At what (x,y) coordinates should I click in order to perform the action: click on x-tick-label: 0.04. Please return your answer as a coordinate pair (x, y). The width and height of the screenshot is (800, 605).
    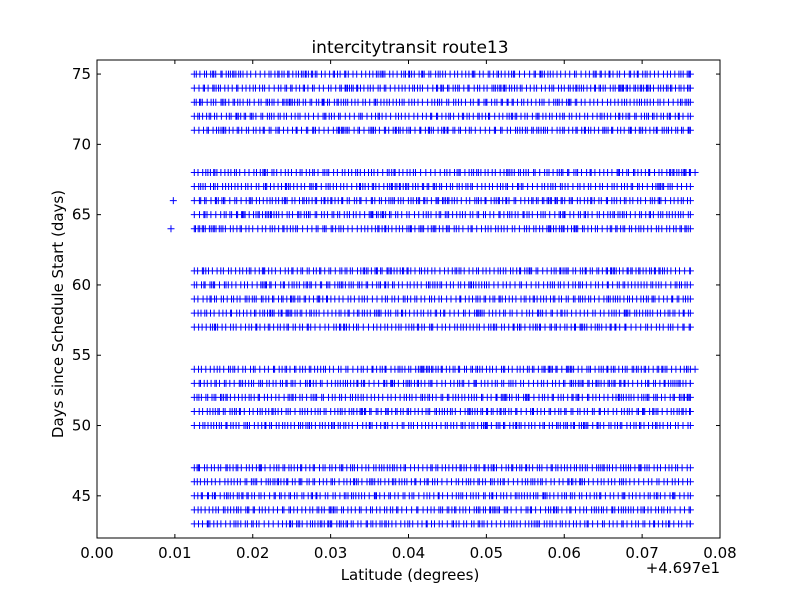
    Looking at the image, I should click on (408, 553).